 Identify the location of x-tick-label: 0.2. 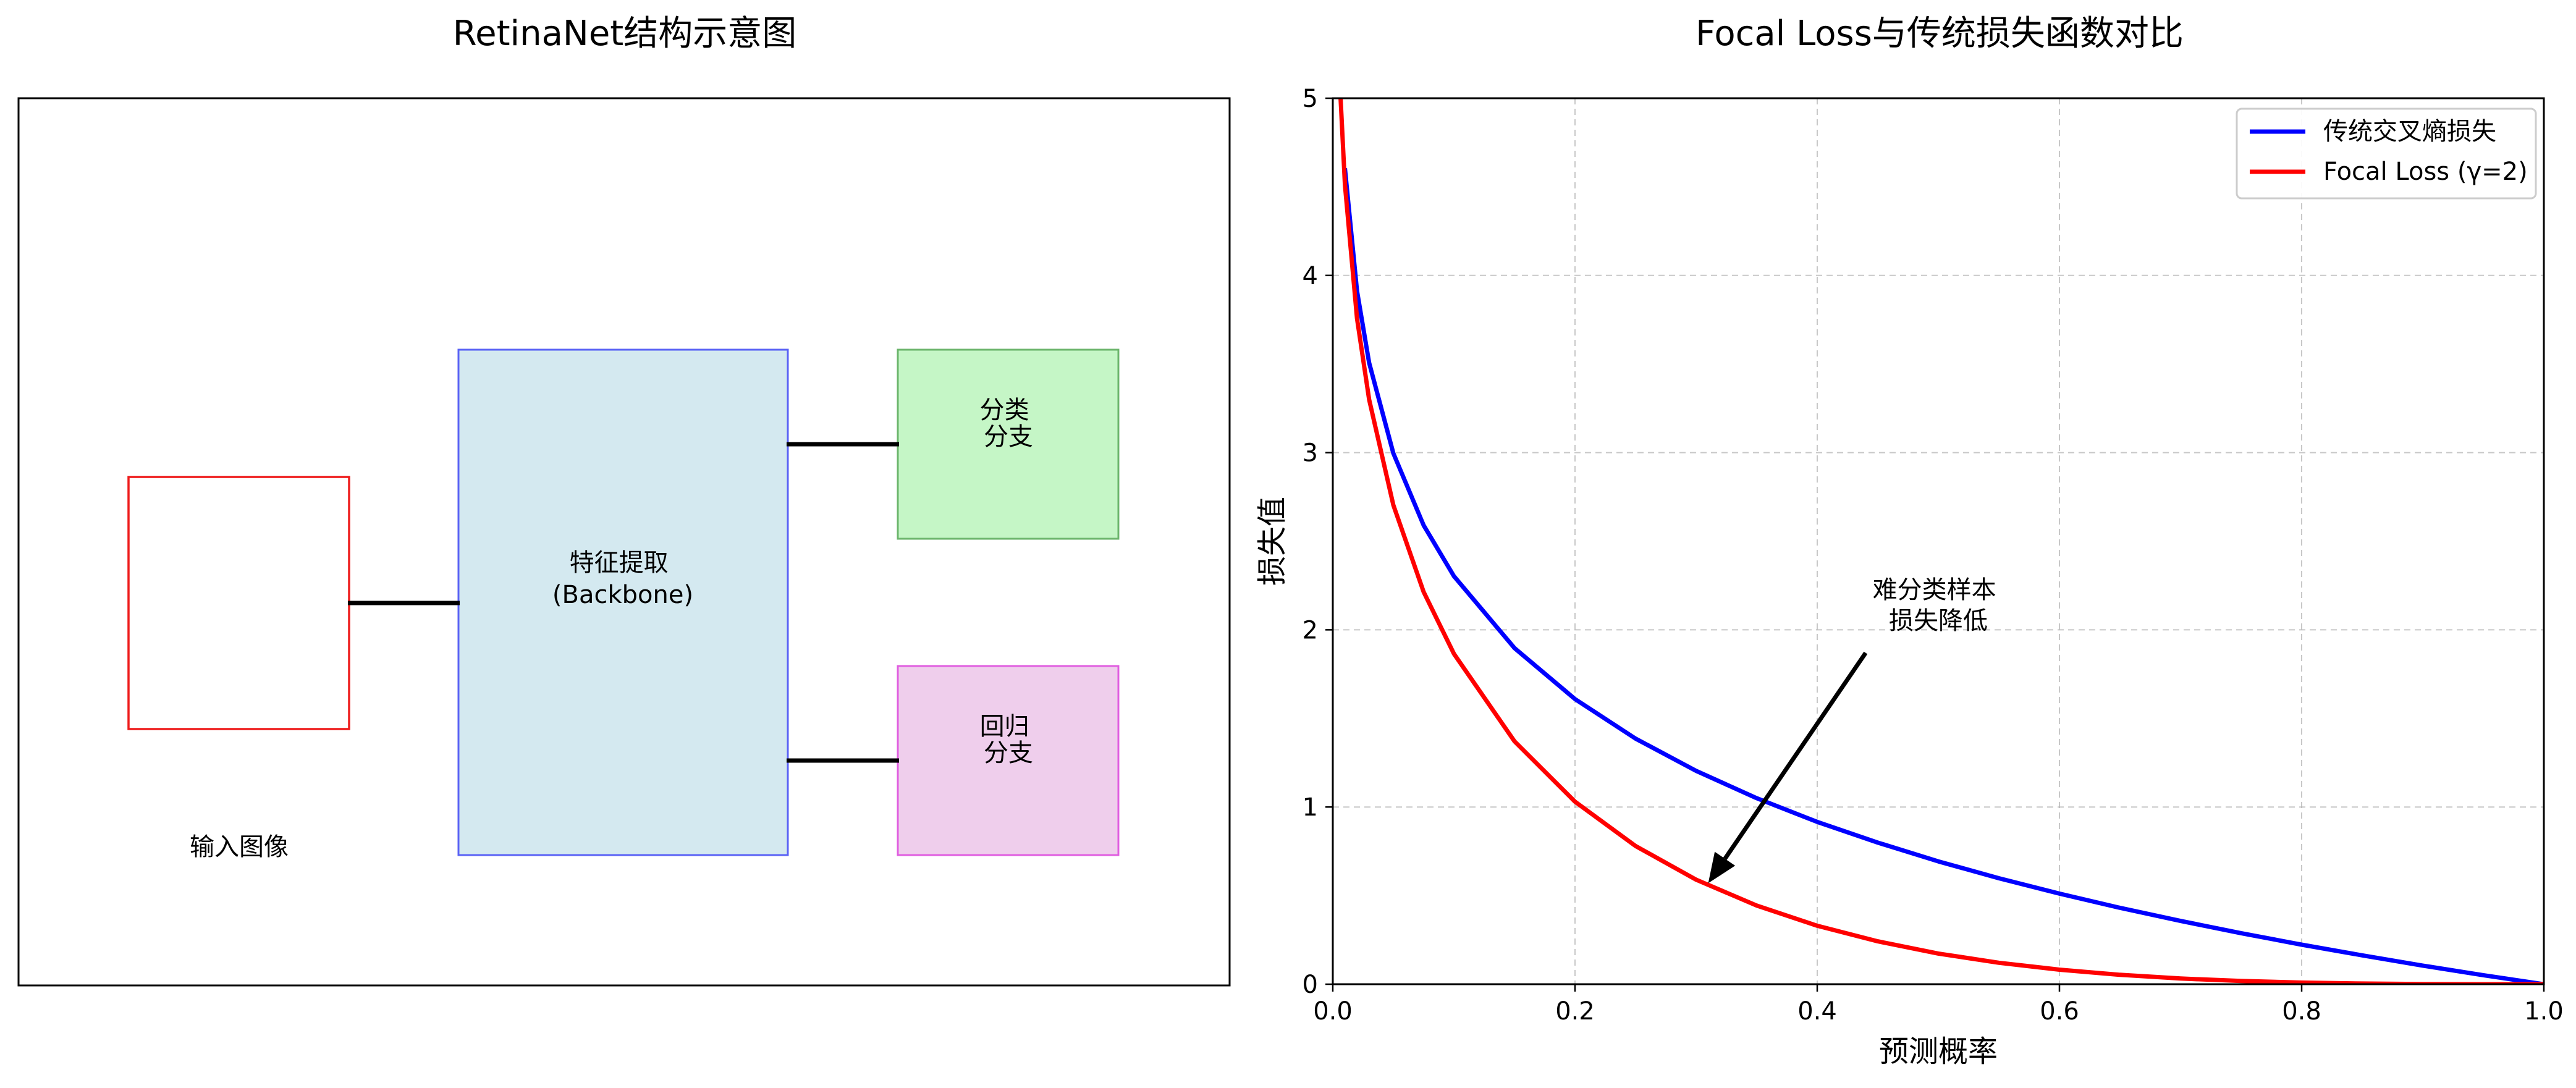
(1575, 1012).